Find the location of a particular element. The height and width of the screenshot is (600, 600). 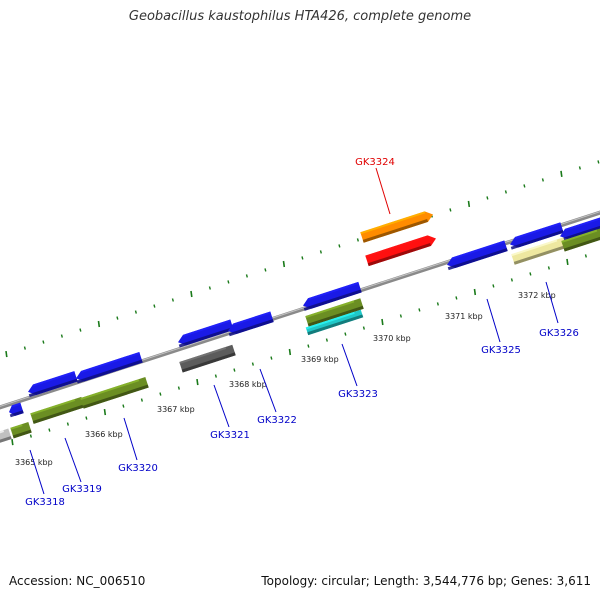

kbp-label: 3367 kbp is located at coordinates (176, 409).